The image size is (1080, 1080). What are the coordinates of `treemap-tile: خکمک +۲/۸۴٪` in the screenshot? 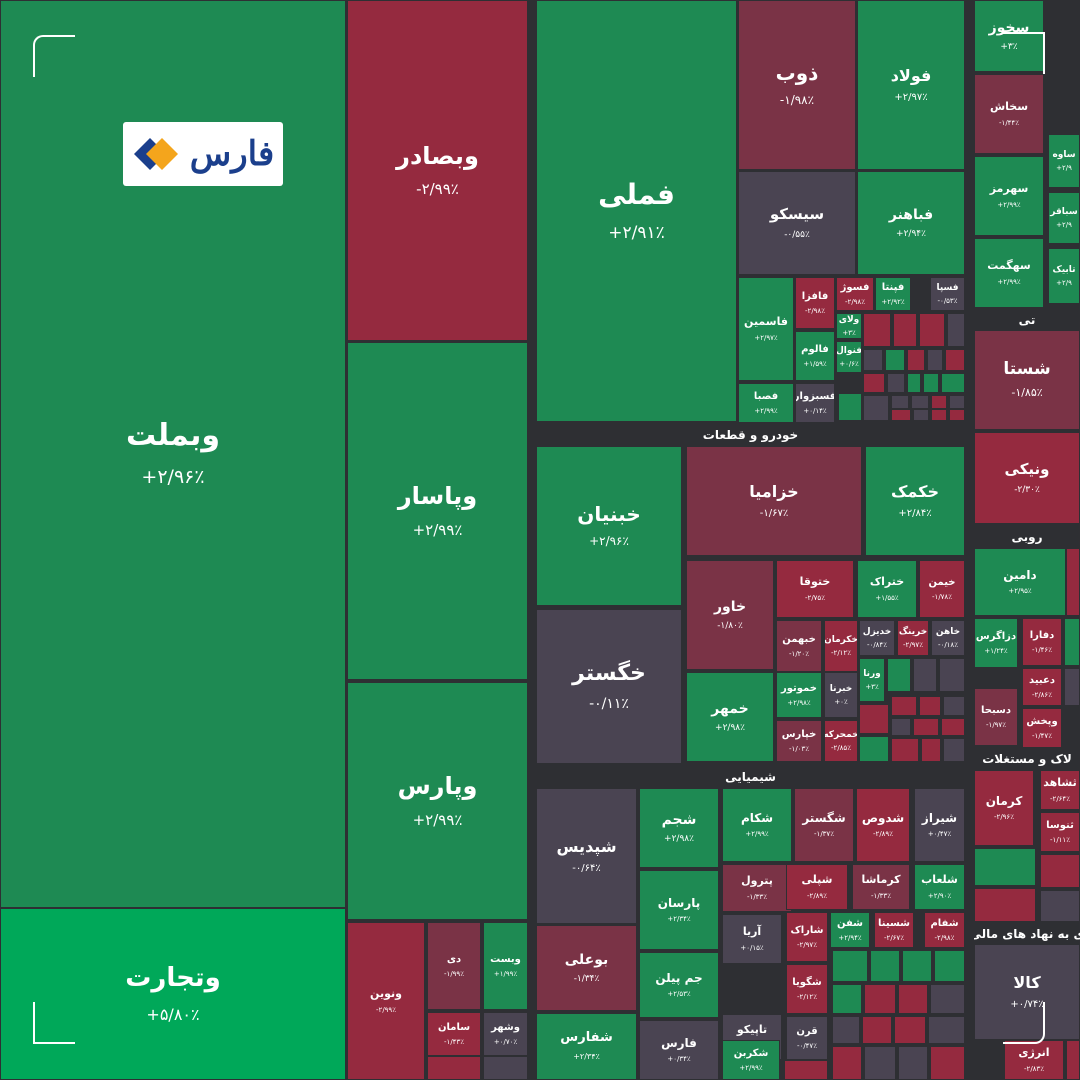 It's located at (915, 501).